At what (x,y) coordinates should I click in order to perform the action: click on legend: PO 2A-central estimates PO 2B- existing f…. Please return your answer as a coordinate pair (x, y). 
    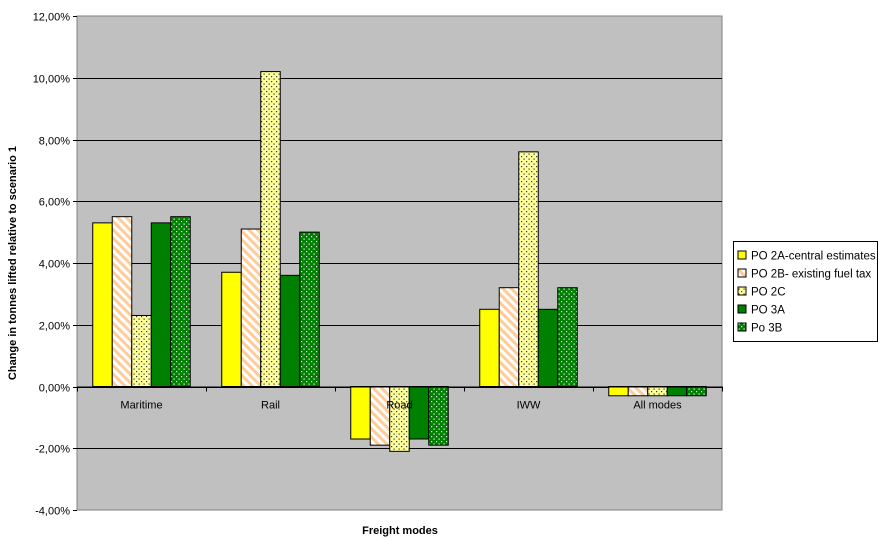
    Looking at the image, I should click on (805, 291).